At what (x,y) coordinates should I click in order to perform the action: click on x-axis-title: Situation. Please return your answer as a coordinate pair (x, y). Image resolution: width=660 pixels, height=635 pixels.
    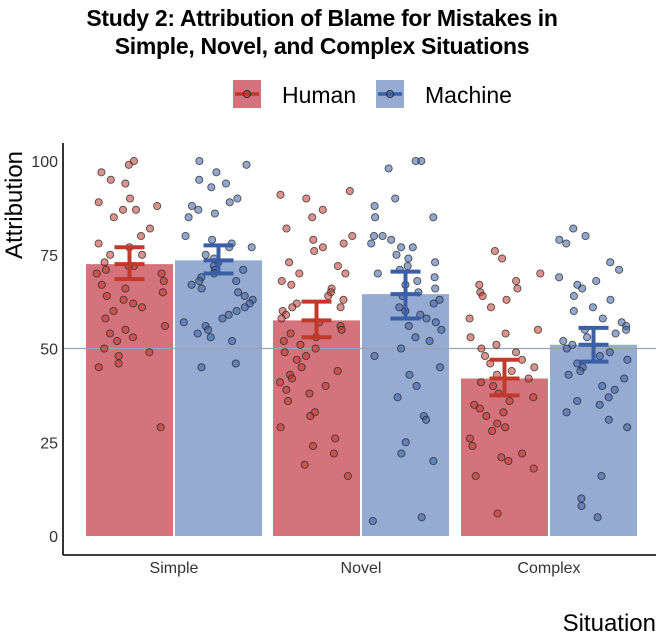
    Looking at the image, I should click on (609, 622).